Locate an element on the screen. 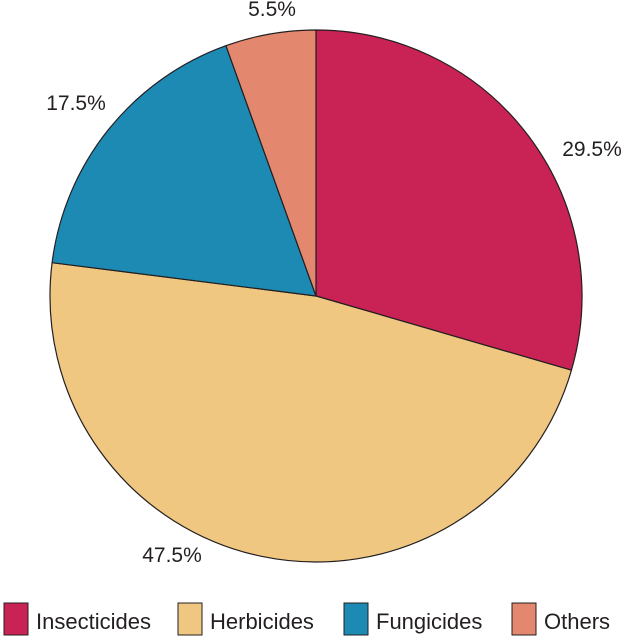 This screenshot has width=624, height=636. legend-label-others: Others is located at coordinates (577, 621).